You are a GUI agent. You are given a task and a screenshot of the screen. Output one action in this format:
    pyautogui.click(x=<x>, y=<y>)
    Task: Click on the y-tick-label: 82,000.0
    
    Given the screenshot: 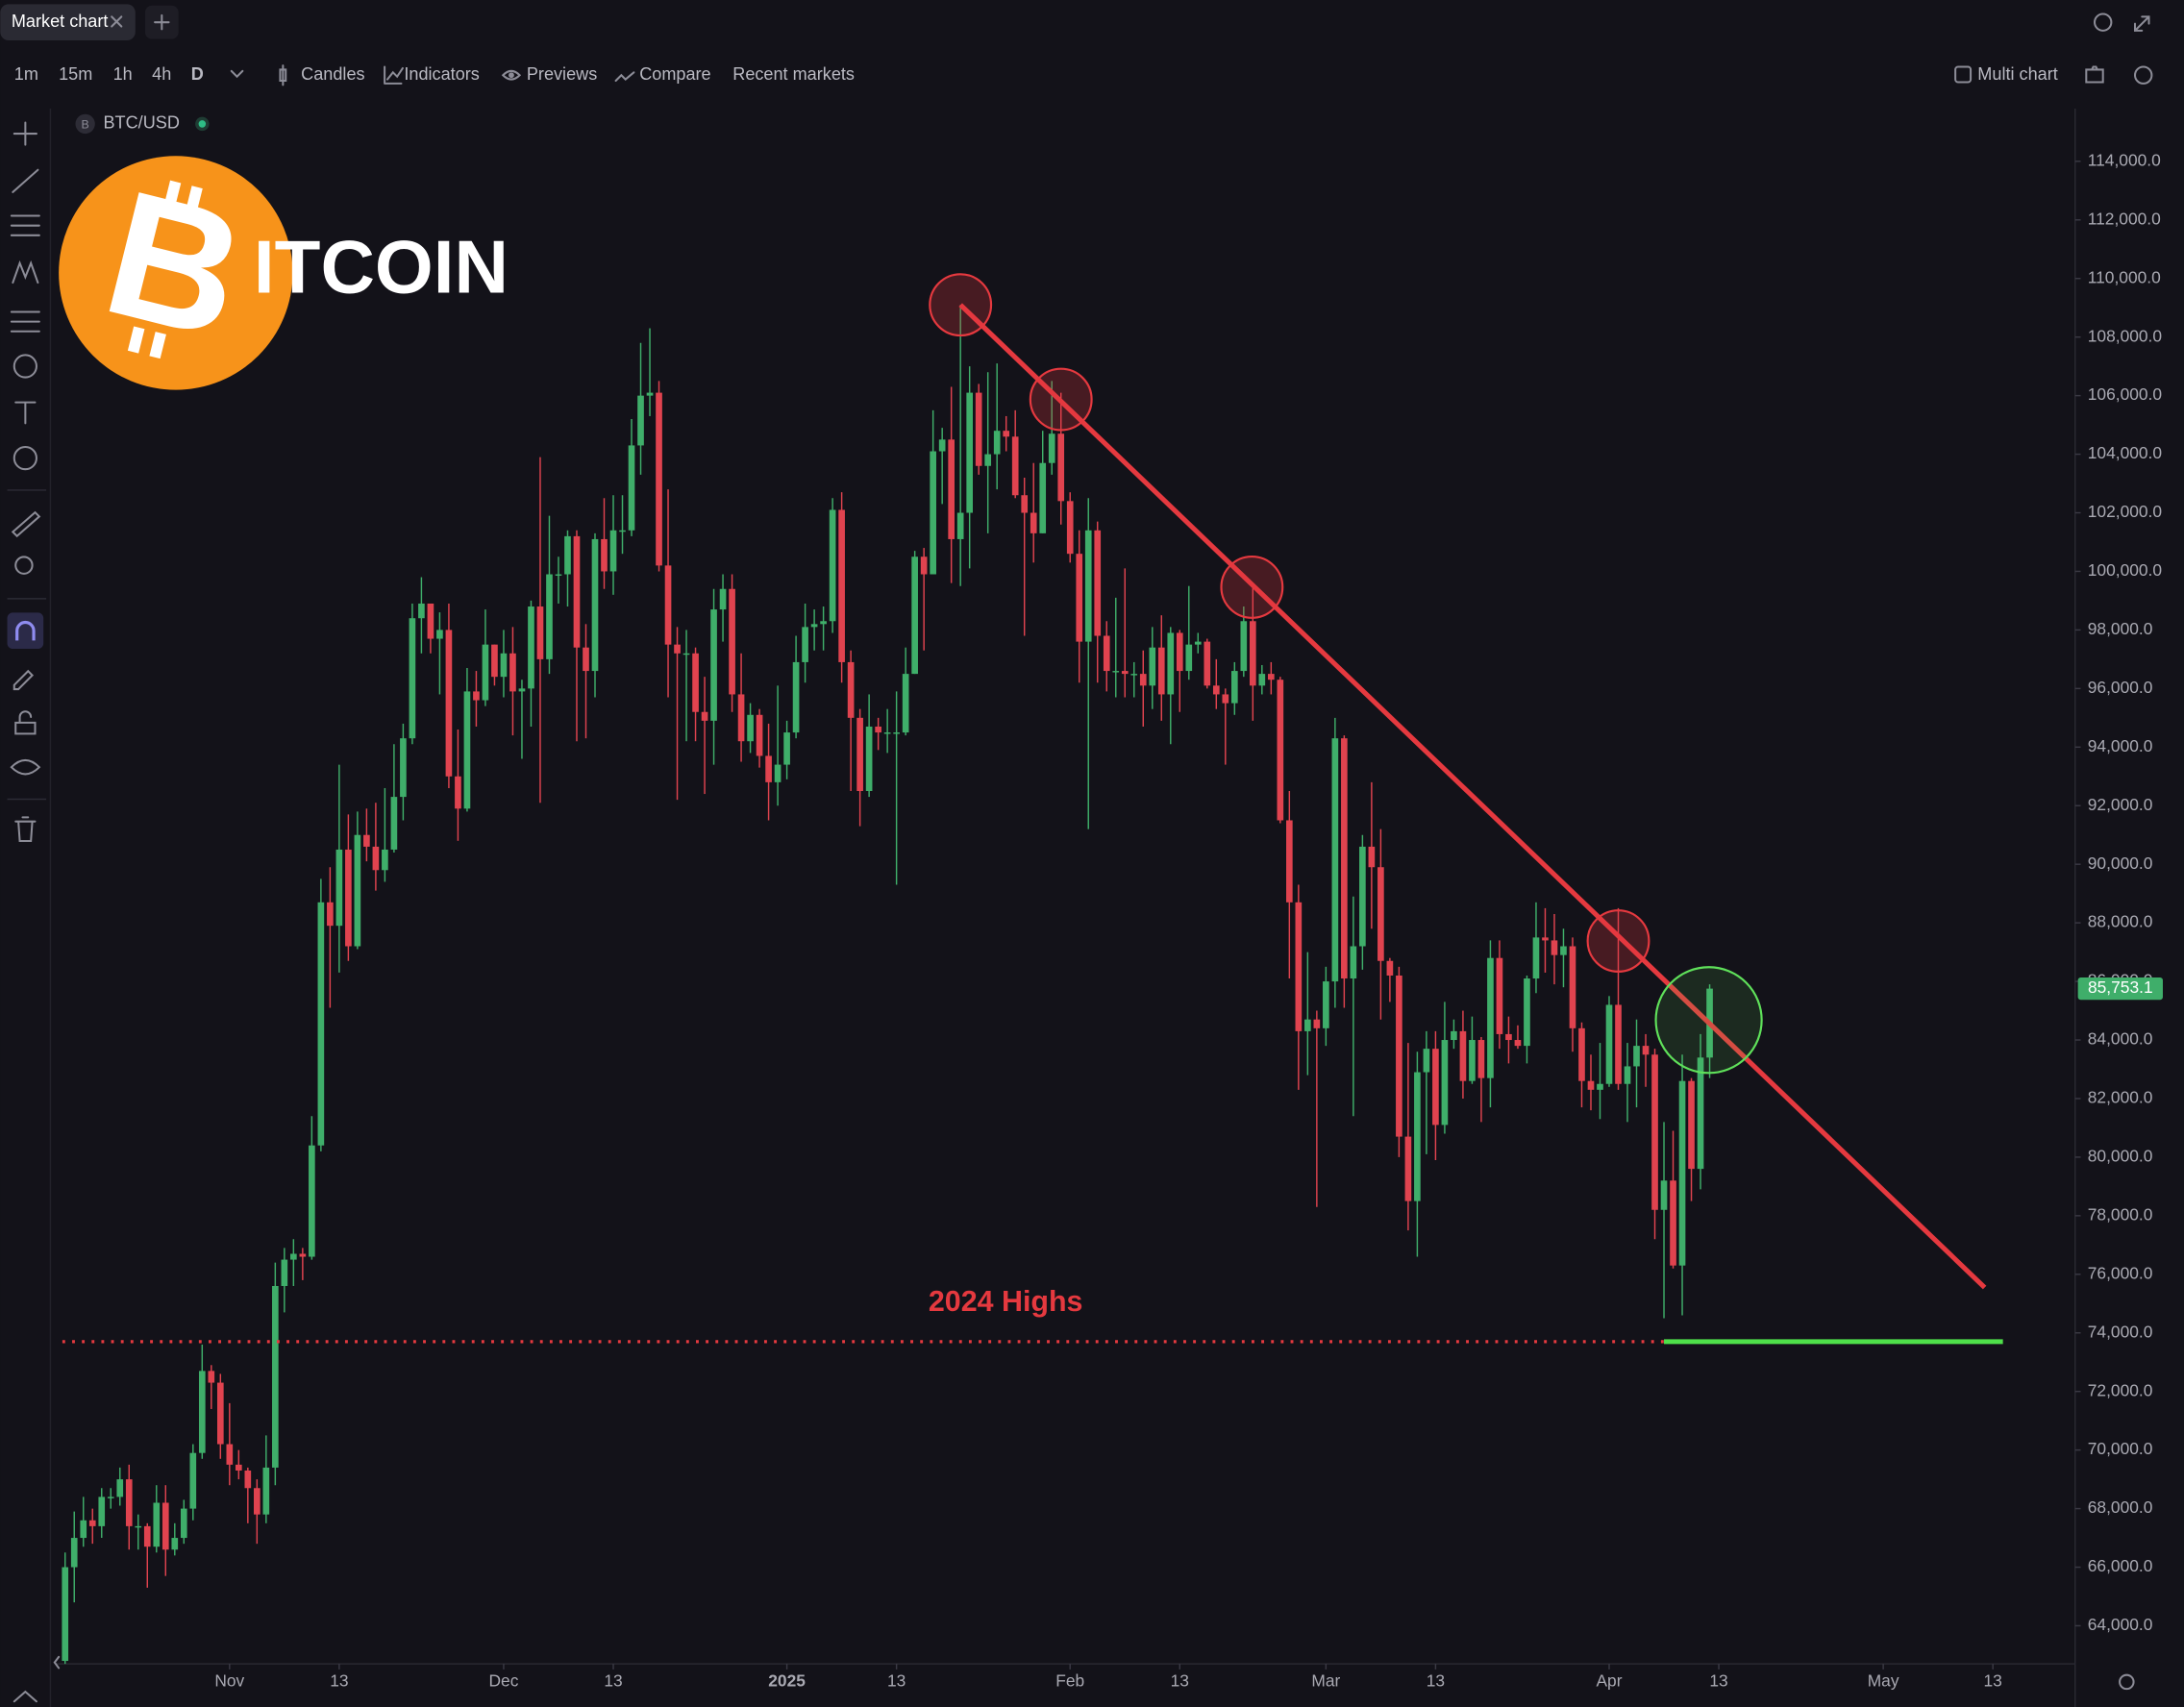 What is the action you would take?
    pyautogui.click(x=2120, y=1097)
    